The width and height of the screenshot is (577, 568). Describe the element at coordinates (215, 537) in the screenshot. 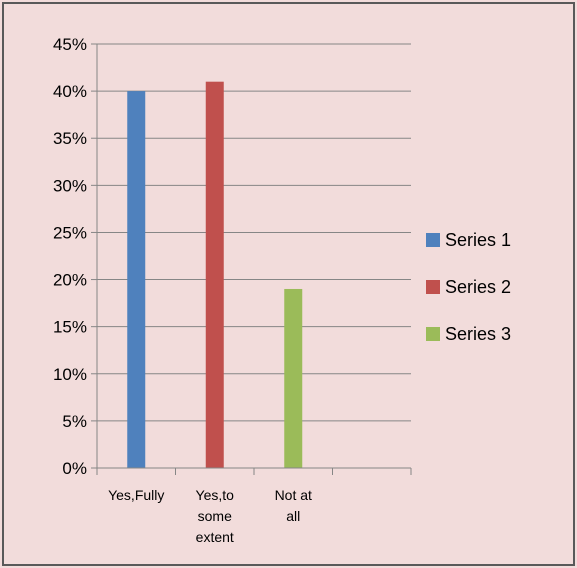

I see `x-category-label-line: extent` at that location.